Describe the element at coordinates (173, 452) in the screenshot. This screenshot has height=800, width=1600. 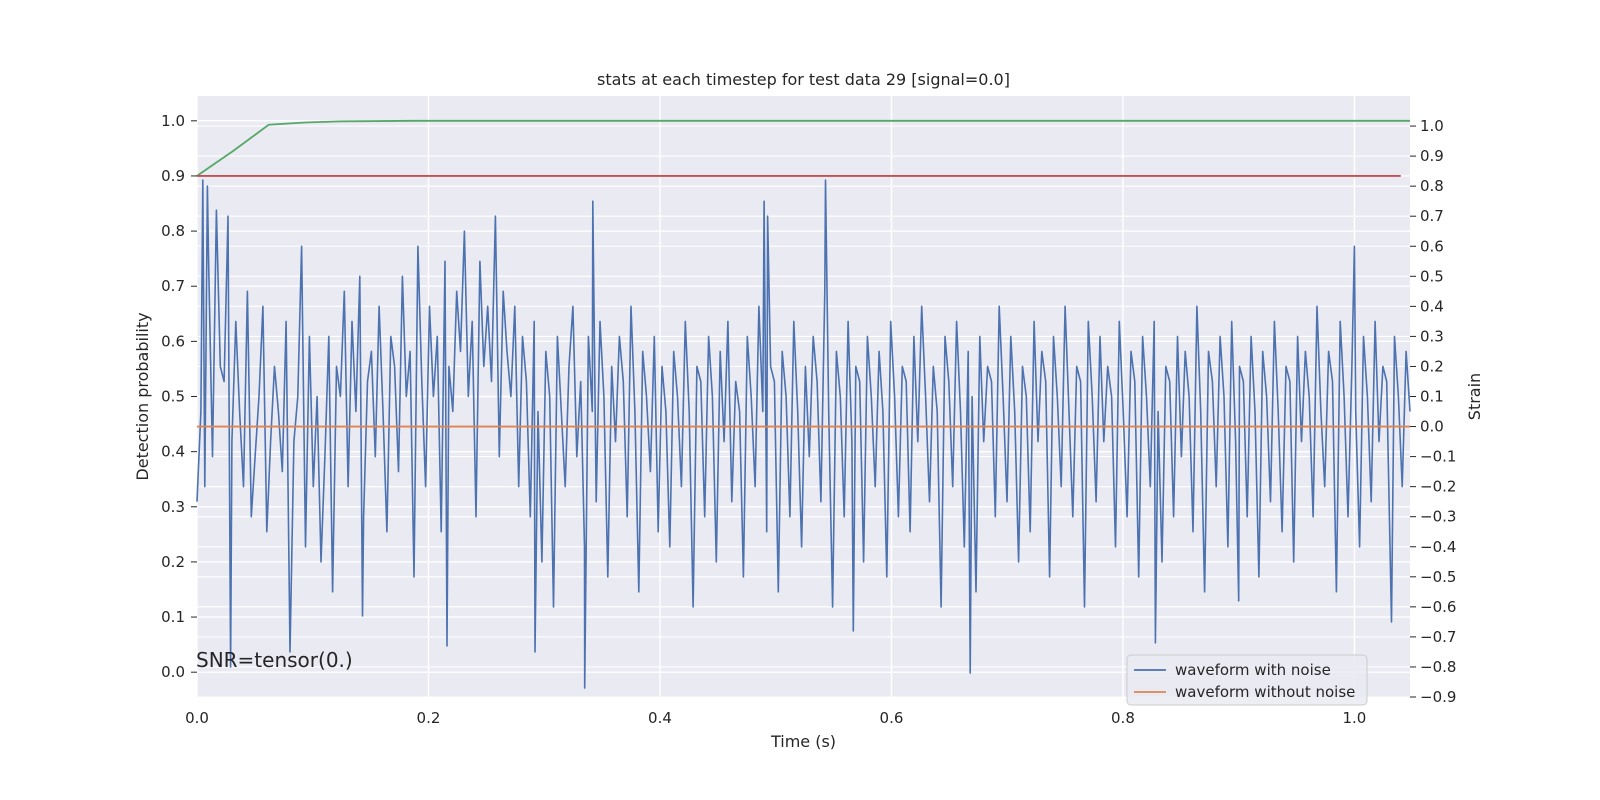
I see `y-left-tick-label: 0.4` at that location.